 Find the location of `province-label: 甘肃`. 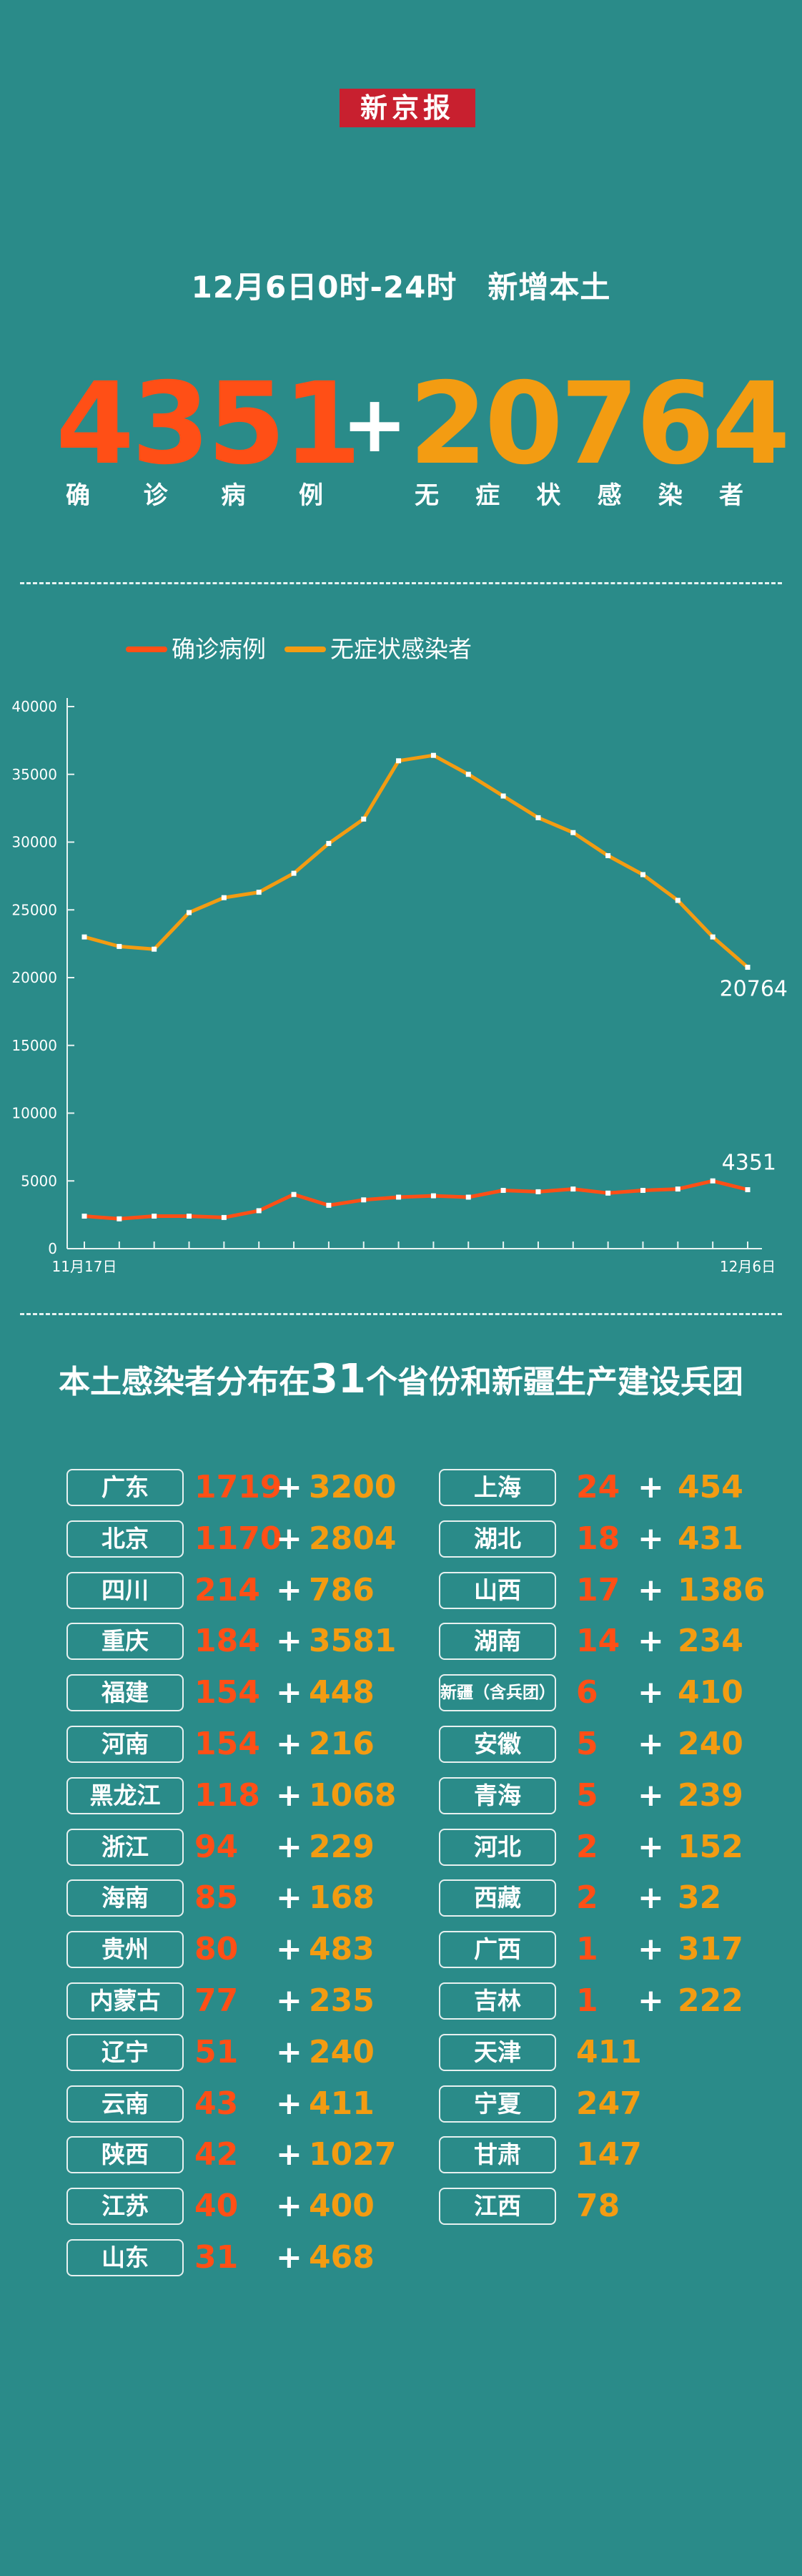

province-label: 甘肃 is located at coordinates (498, 2154).